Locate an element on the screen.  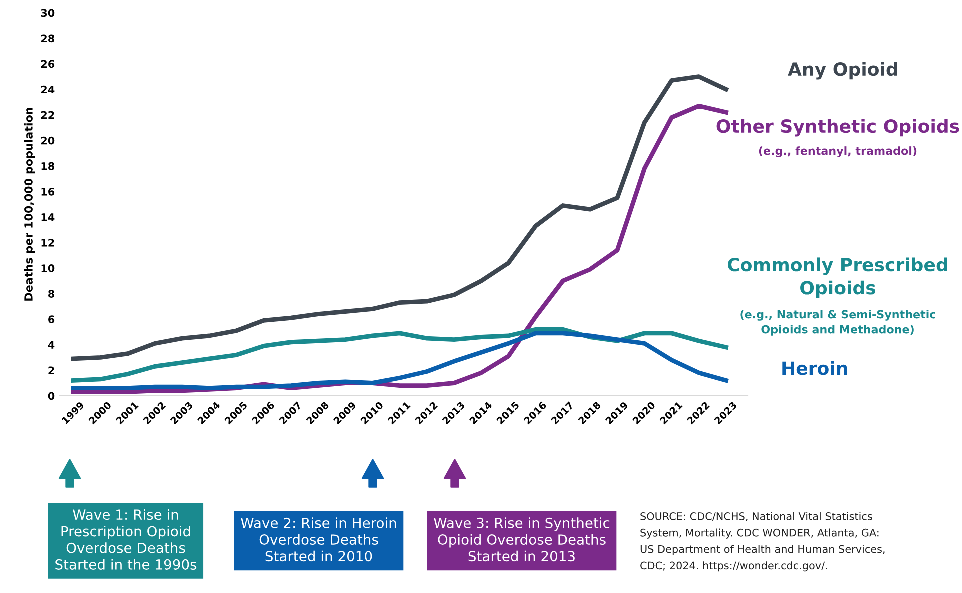
text: (e.g., fentanyl, tramadol) is located at coordinates (838, 152).